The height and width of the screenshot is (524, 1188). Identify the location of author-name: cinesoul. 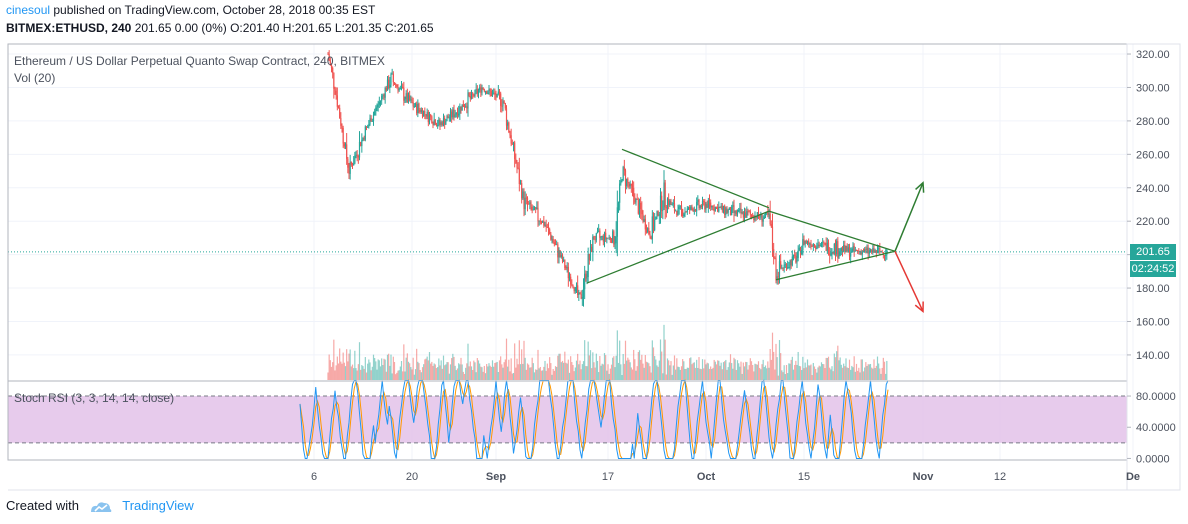
(28, 10).